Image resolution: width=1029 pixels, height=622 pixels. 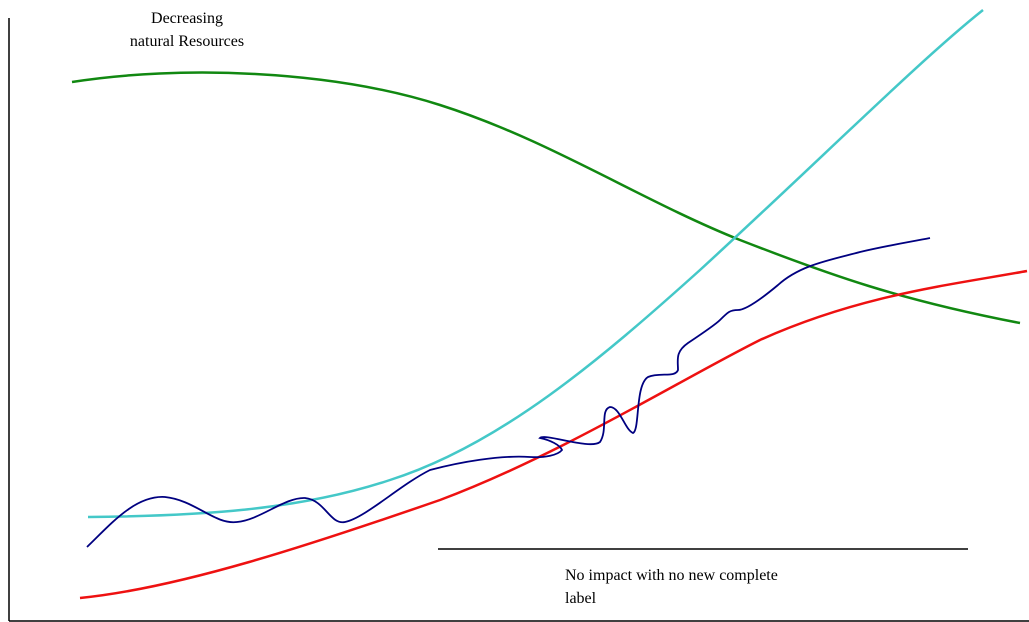 I want to click on no-impact-label-line2: label, so click(x=581, y=598).